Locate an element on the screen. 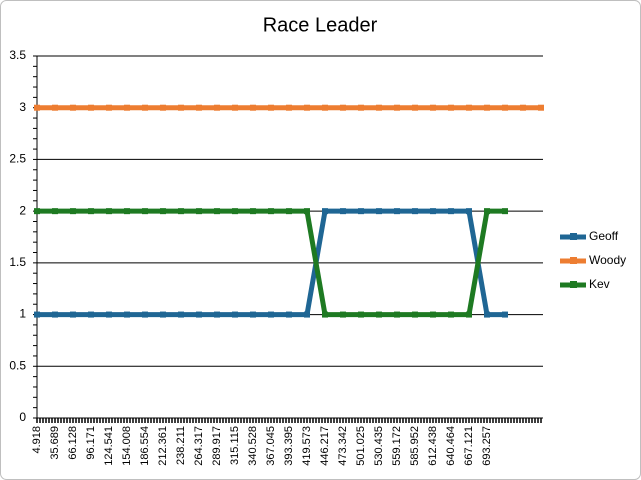 The width and height of the screenshot is (641, 480). x-tick-label: 473.342 is located at coordinates (343, 446).